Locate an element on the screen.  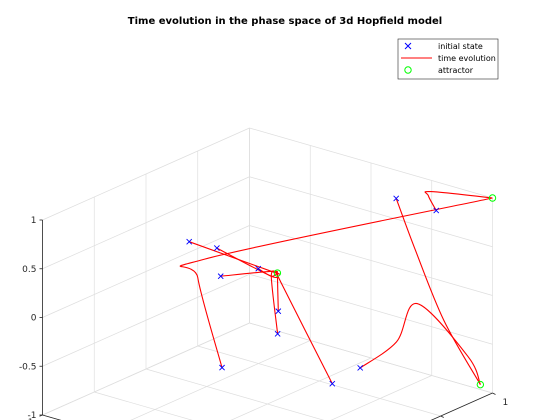
x-tick-label: -1 is located at coordinates (29, 419).